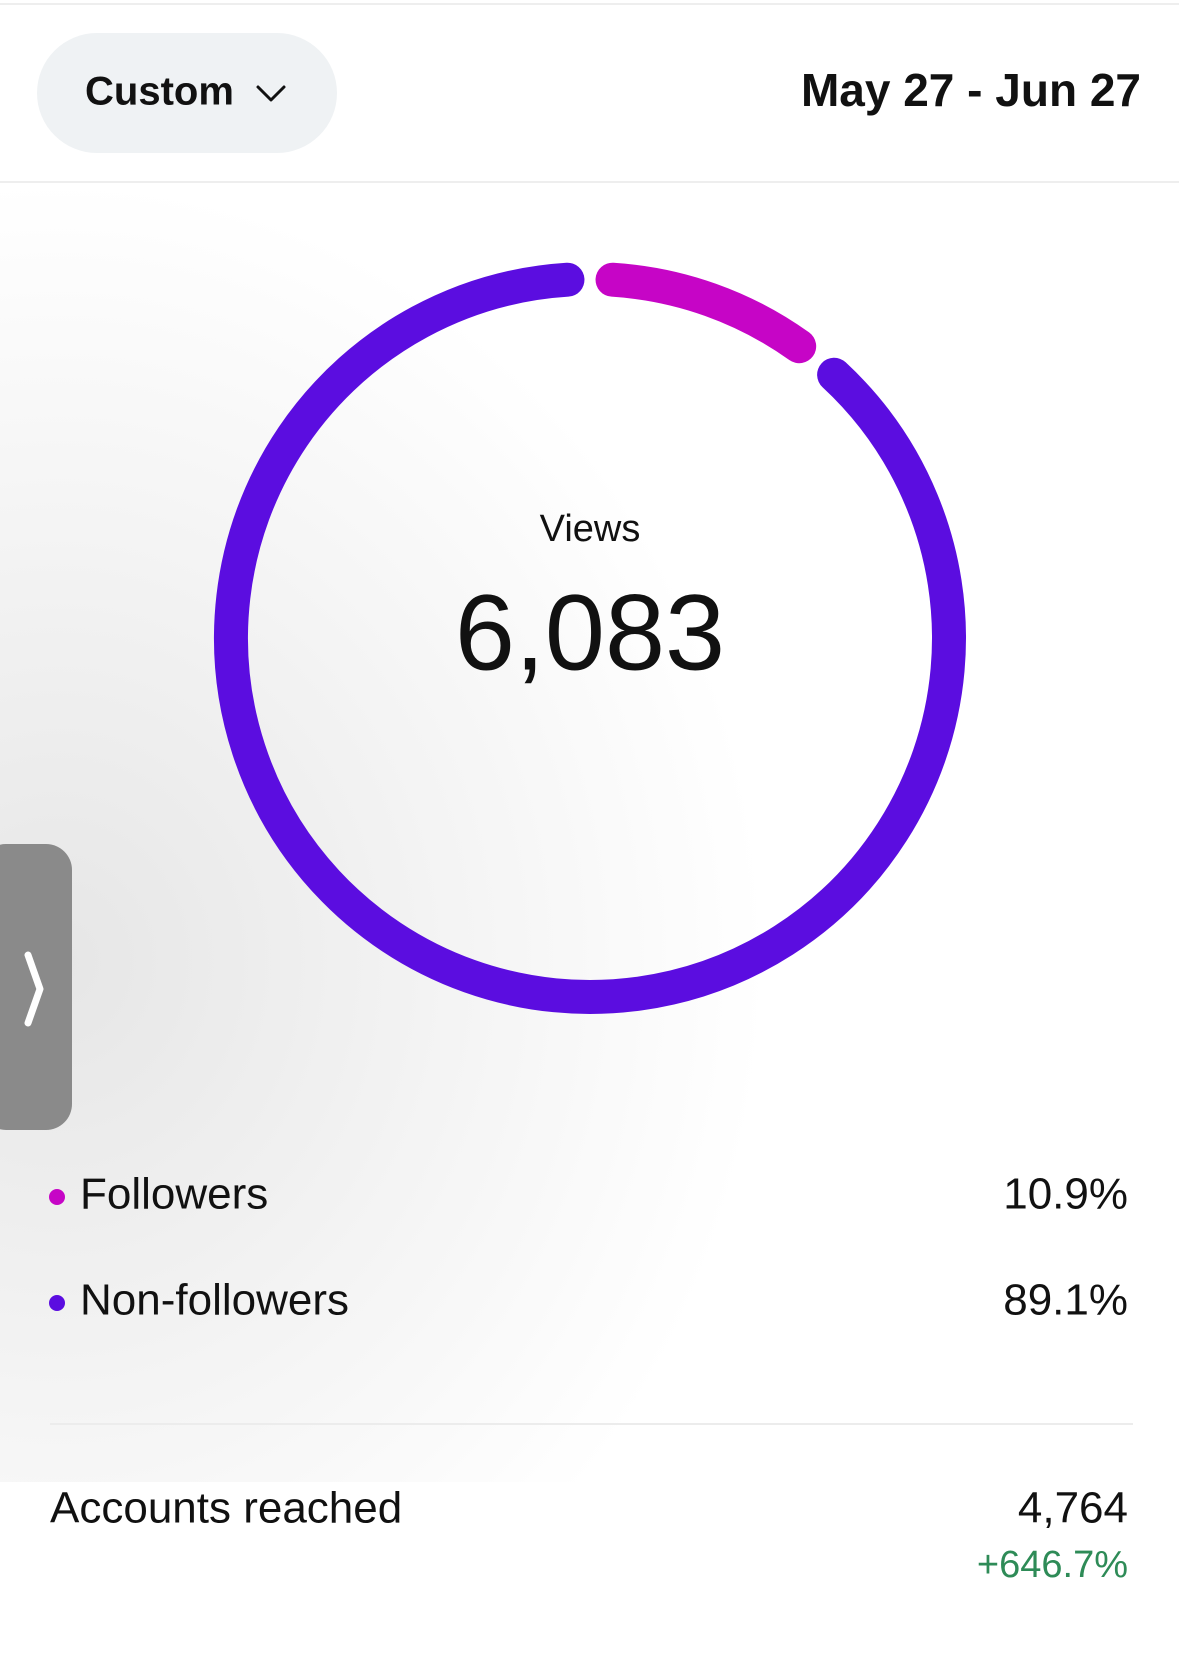 This screenshot has width=1179, height=1679. Describe the element at coordinates (706, 313) in the screenshot. I see `donut-segment` at that location.